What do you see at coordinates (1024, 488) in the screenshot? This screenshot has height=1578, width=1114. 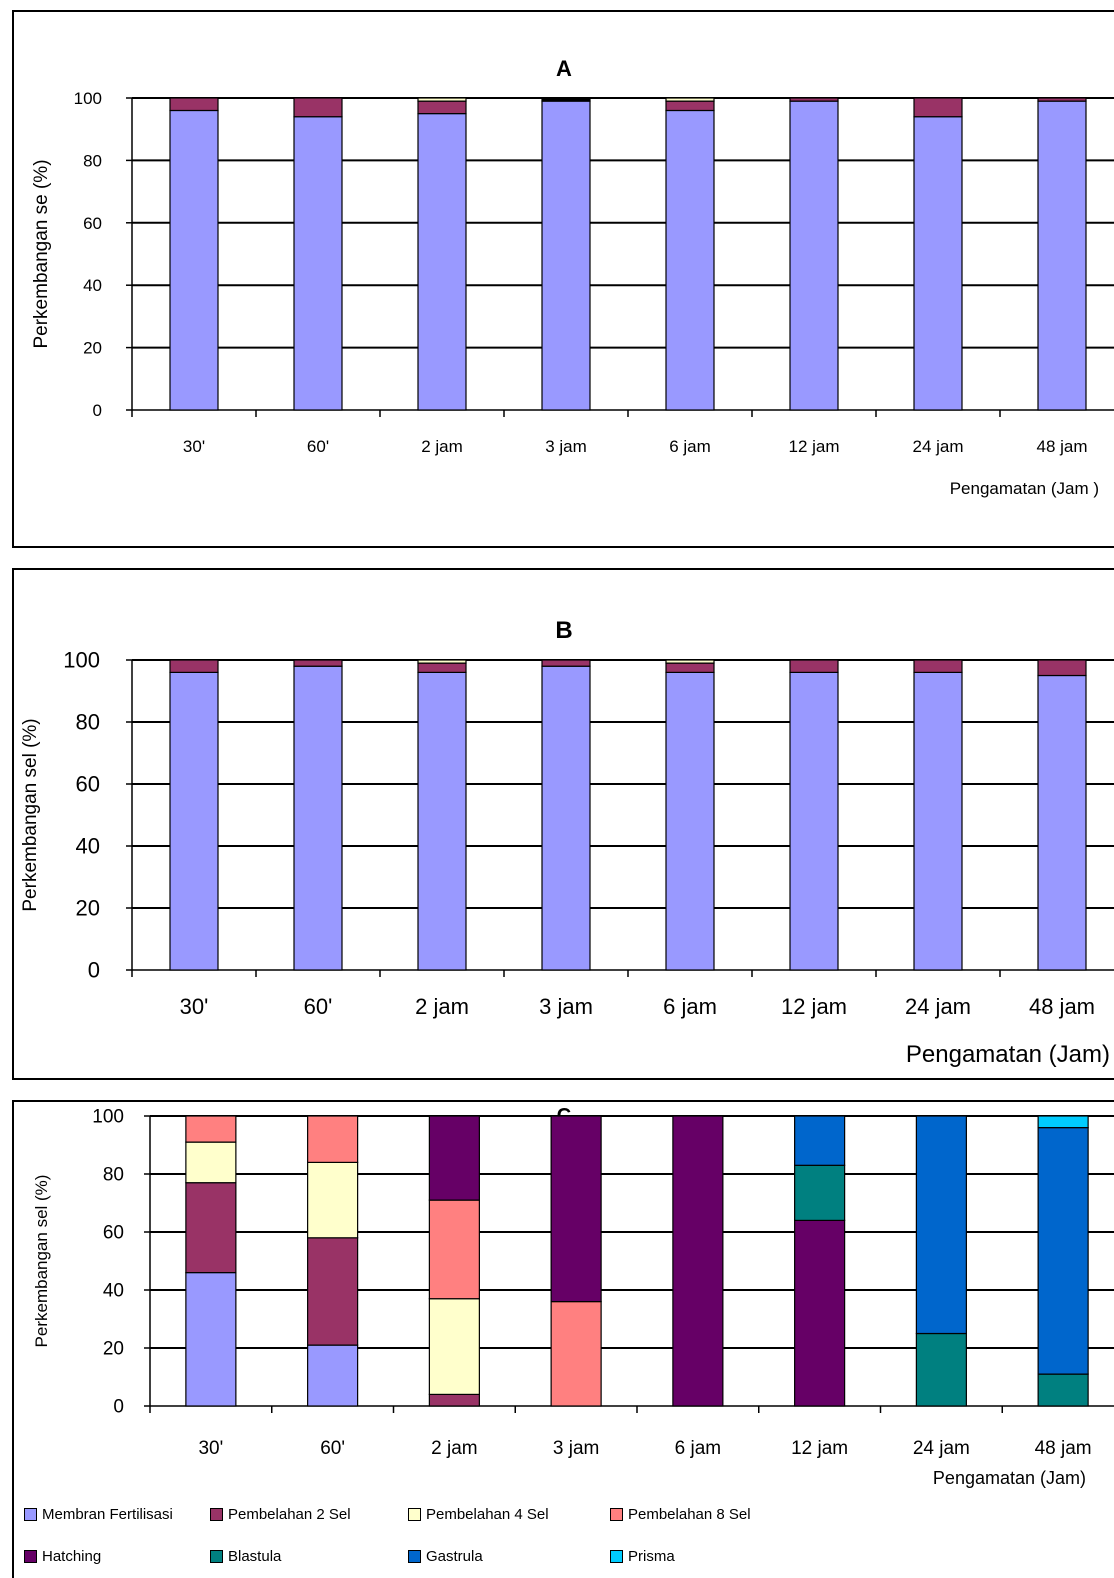 I see `x-axis-label: Pengamatan (Jam )` at bounding box center [1024, 488].